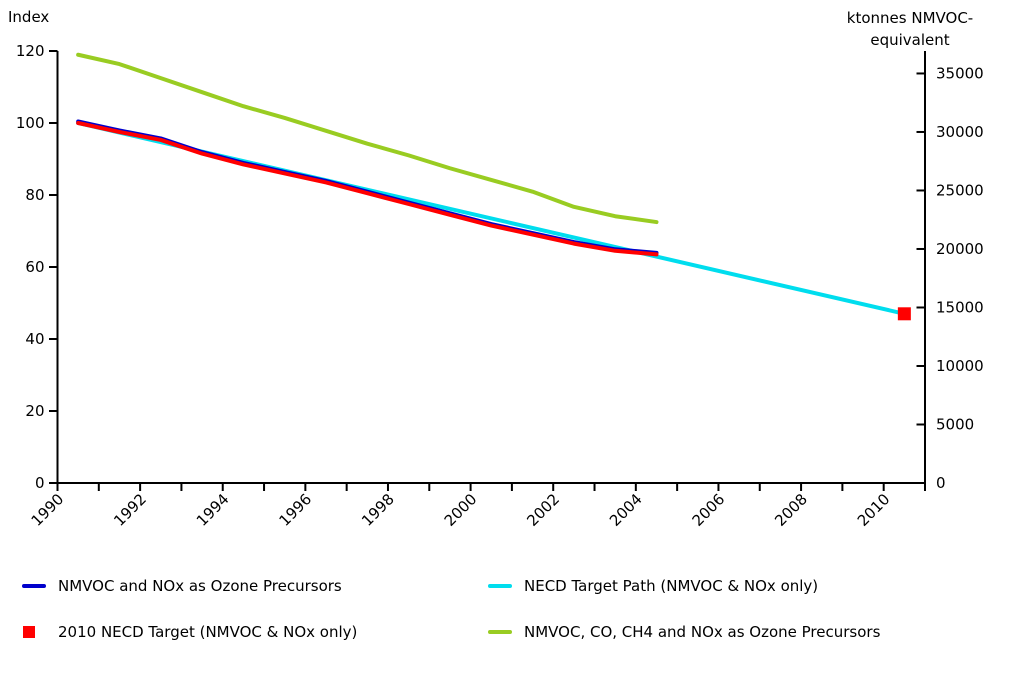 The height and width of the screenshot is (677, 1010). What do you see at coordinates (910, 39) in the screenshot?
I see `right-axis-title-line2: equivalent` at bounding box center [910, 39].